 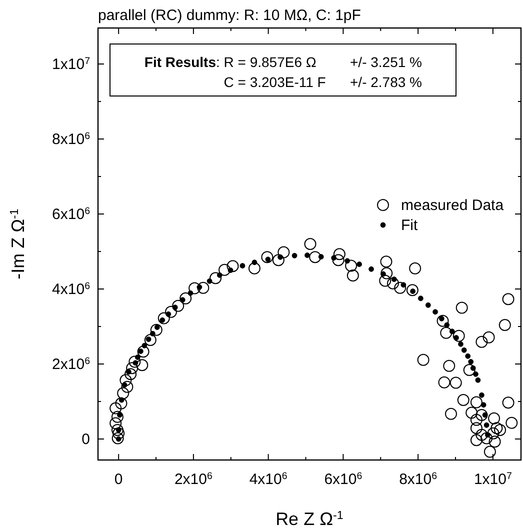 What do you see at coordinates (323, 82) in the screenshot?
I see `text: C = 3.203E-11 F +/- 2.783 %` at bounding box center [323, 82].